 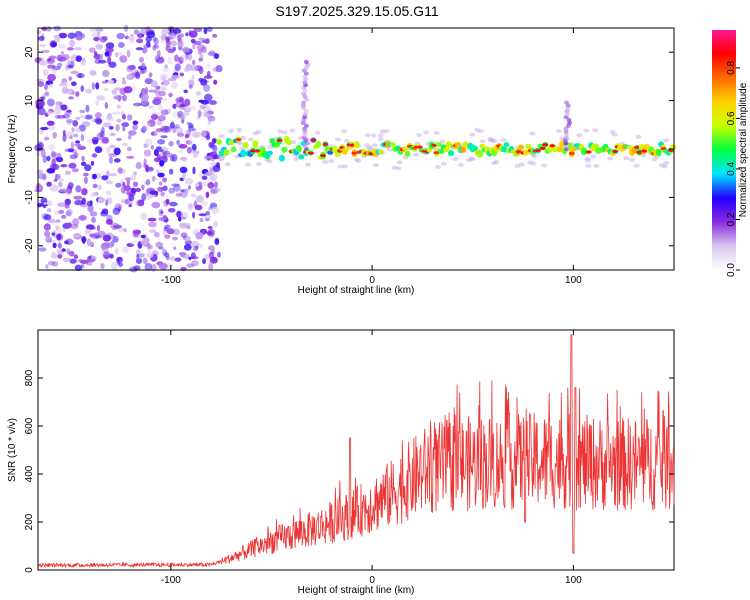 I want to click on ridge-peak, so click(x=615, y=151).